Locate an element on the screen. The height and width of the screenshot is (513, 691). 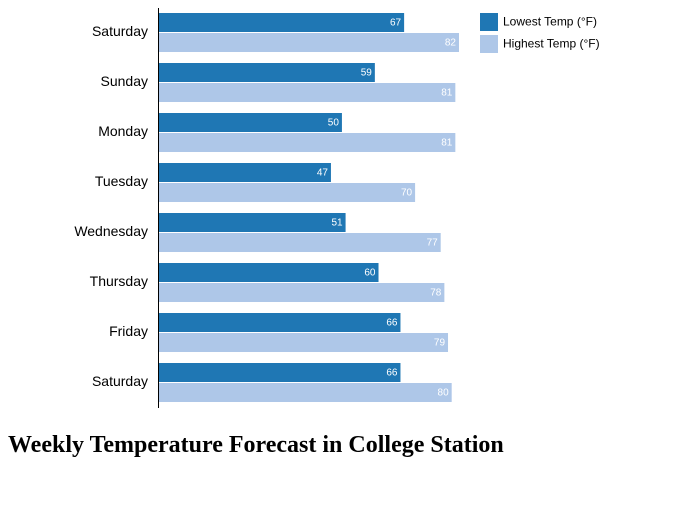
data-label: 82 is located at coordinates (451, 43).